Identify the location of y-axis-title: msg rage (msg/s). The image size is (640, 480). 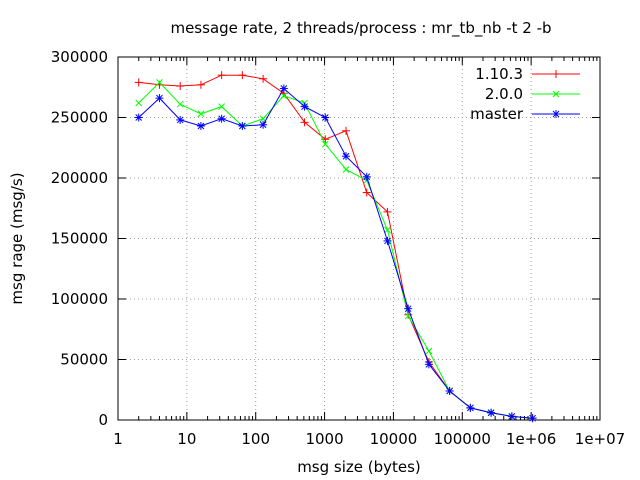
(17, 238).